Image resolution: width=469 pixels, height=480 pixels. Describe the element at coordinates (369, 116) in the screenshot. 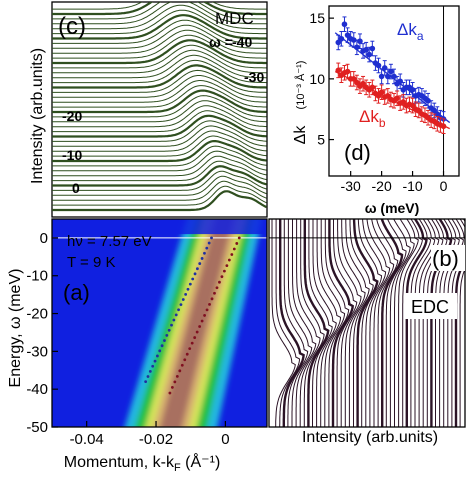

I see `legend-dkb-main: Δk` at that location.